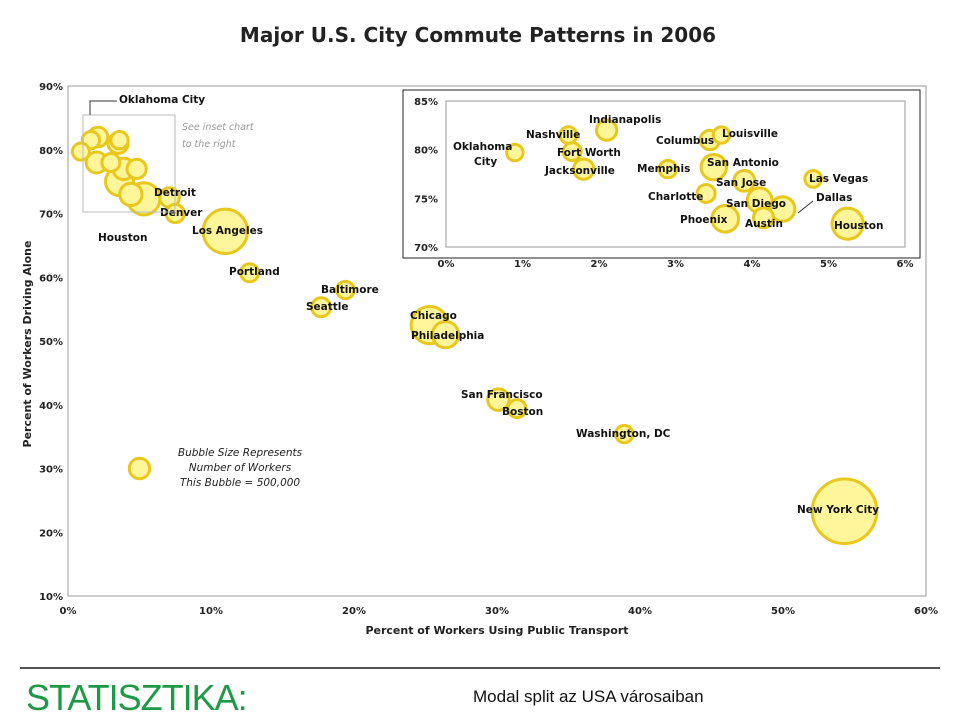 Image resolution: width=960 pixels, height=719 pixels. What do you see at coordinates (743, 163) in the screenshot?
I see `inset-label-san-antonio: San Antonio` at bounding box center [743, 163].